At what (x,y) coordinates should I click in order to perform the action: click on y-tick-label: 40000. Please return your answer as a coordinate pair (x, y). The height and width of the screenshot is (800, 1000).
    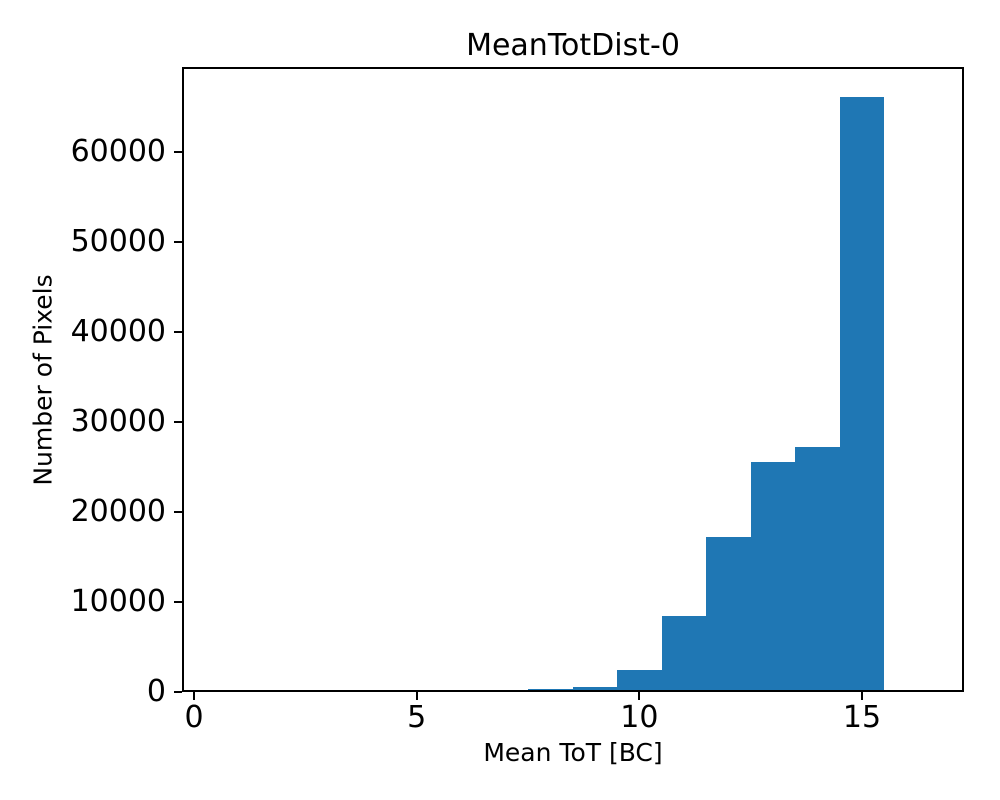
    Looking at the image, I should click on (118, 331).